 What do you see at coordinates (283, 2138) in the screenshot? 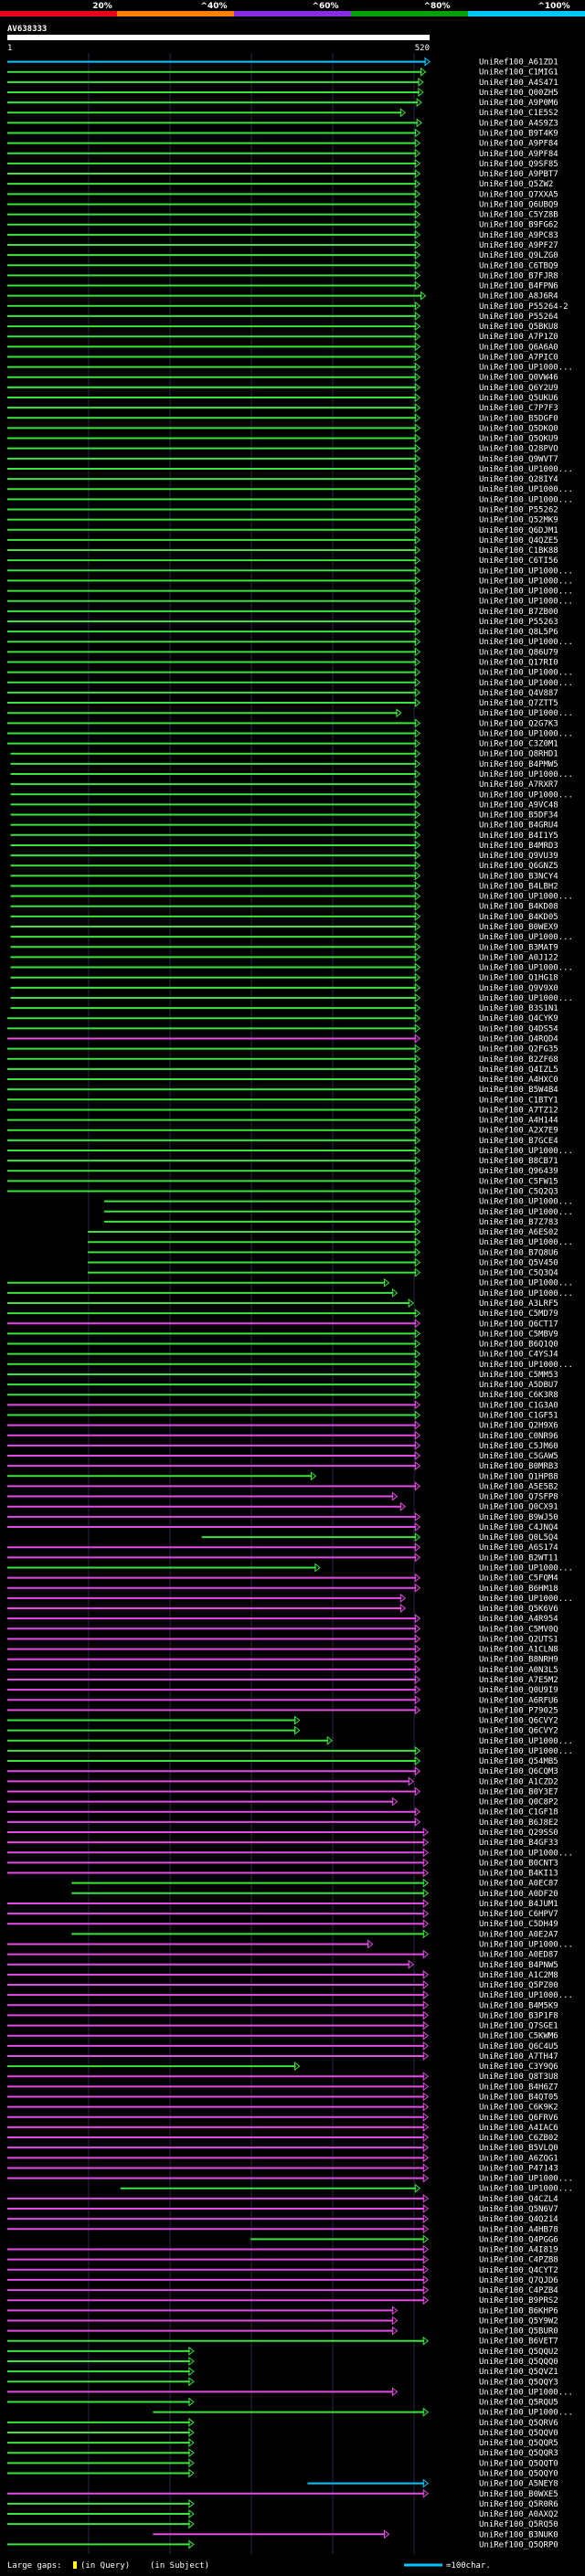
I see `hit-row: UniRef100_C6ZB02` at bounding box center [283, 2138].